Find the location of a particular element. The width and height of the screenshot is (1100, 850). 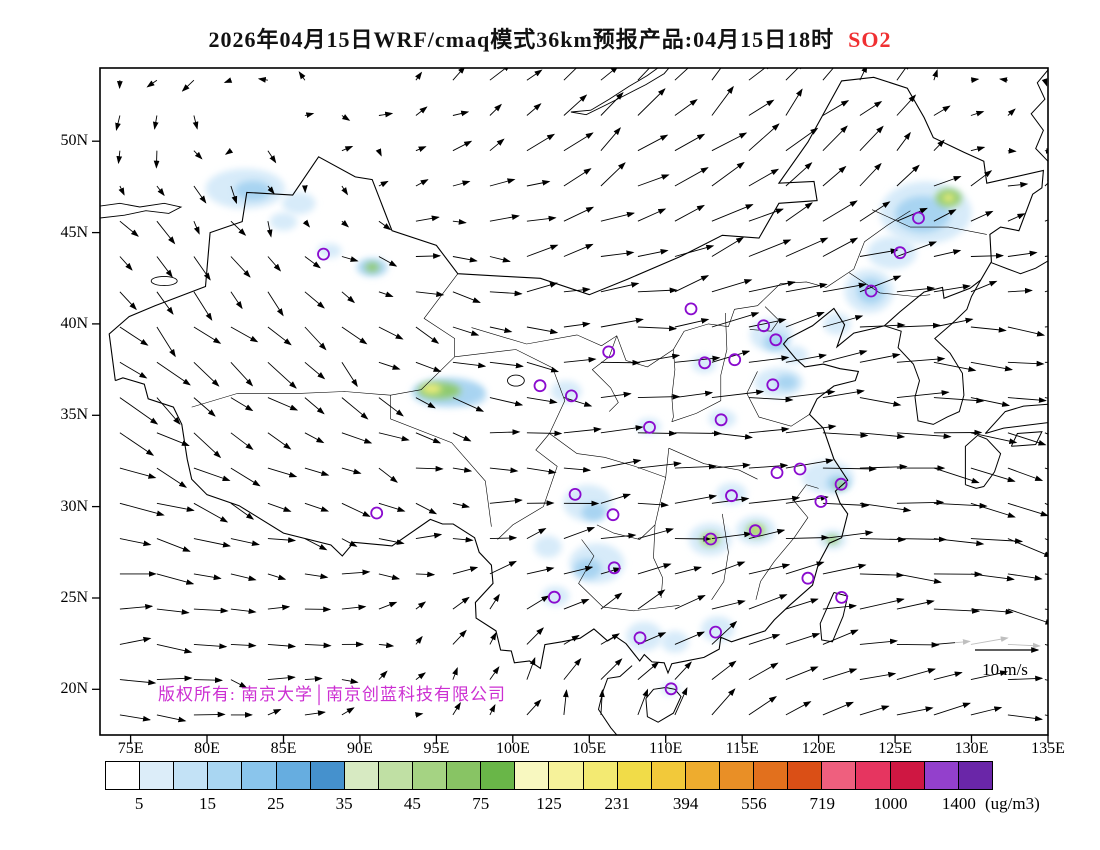

colorbar-tick-label: 1400 is located at coordinates (958, 803).